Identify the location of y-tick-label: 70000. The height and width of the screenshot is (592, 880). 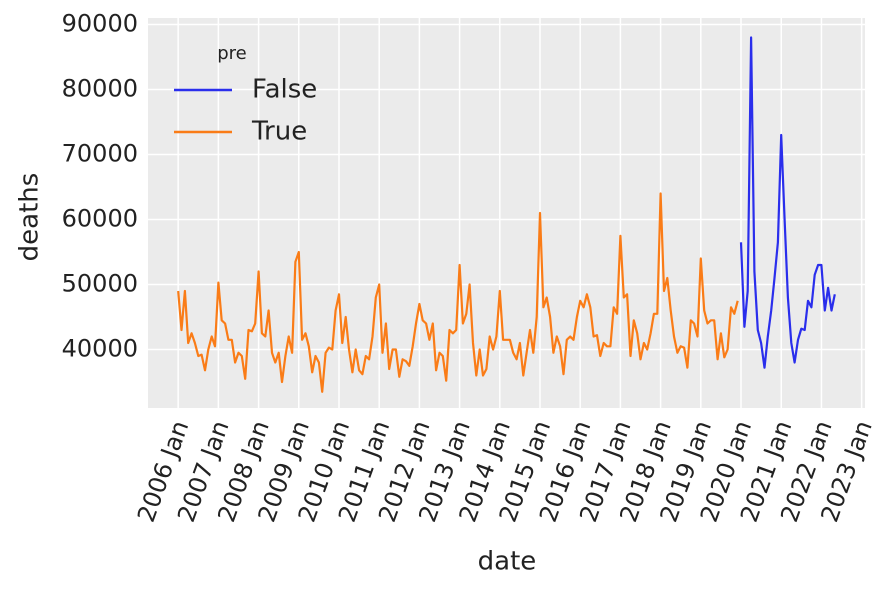
(100, 154).